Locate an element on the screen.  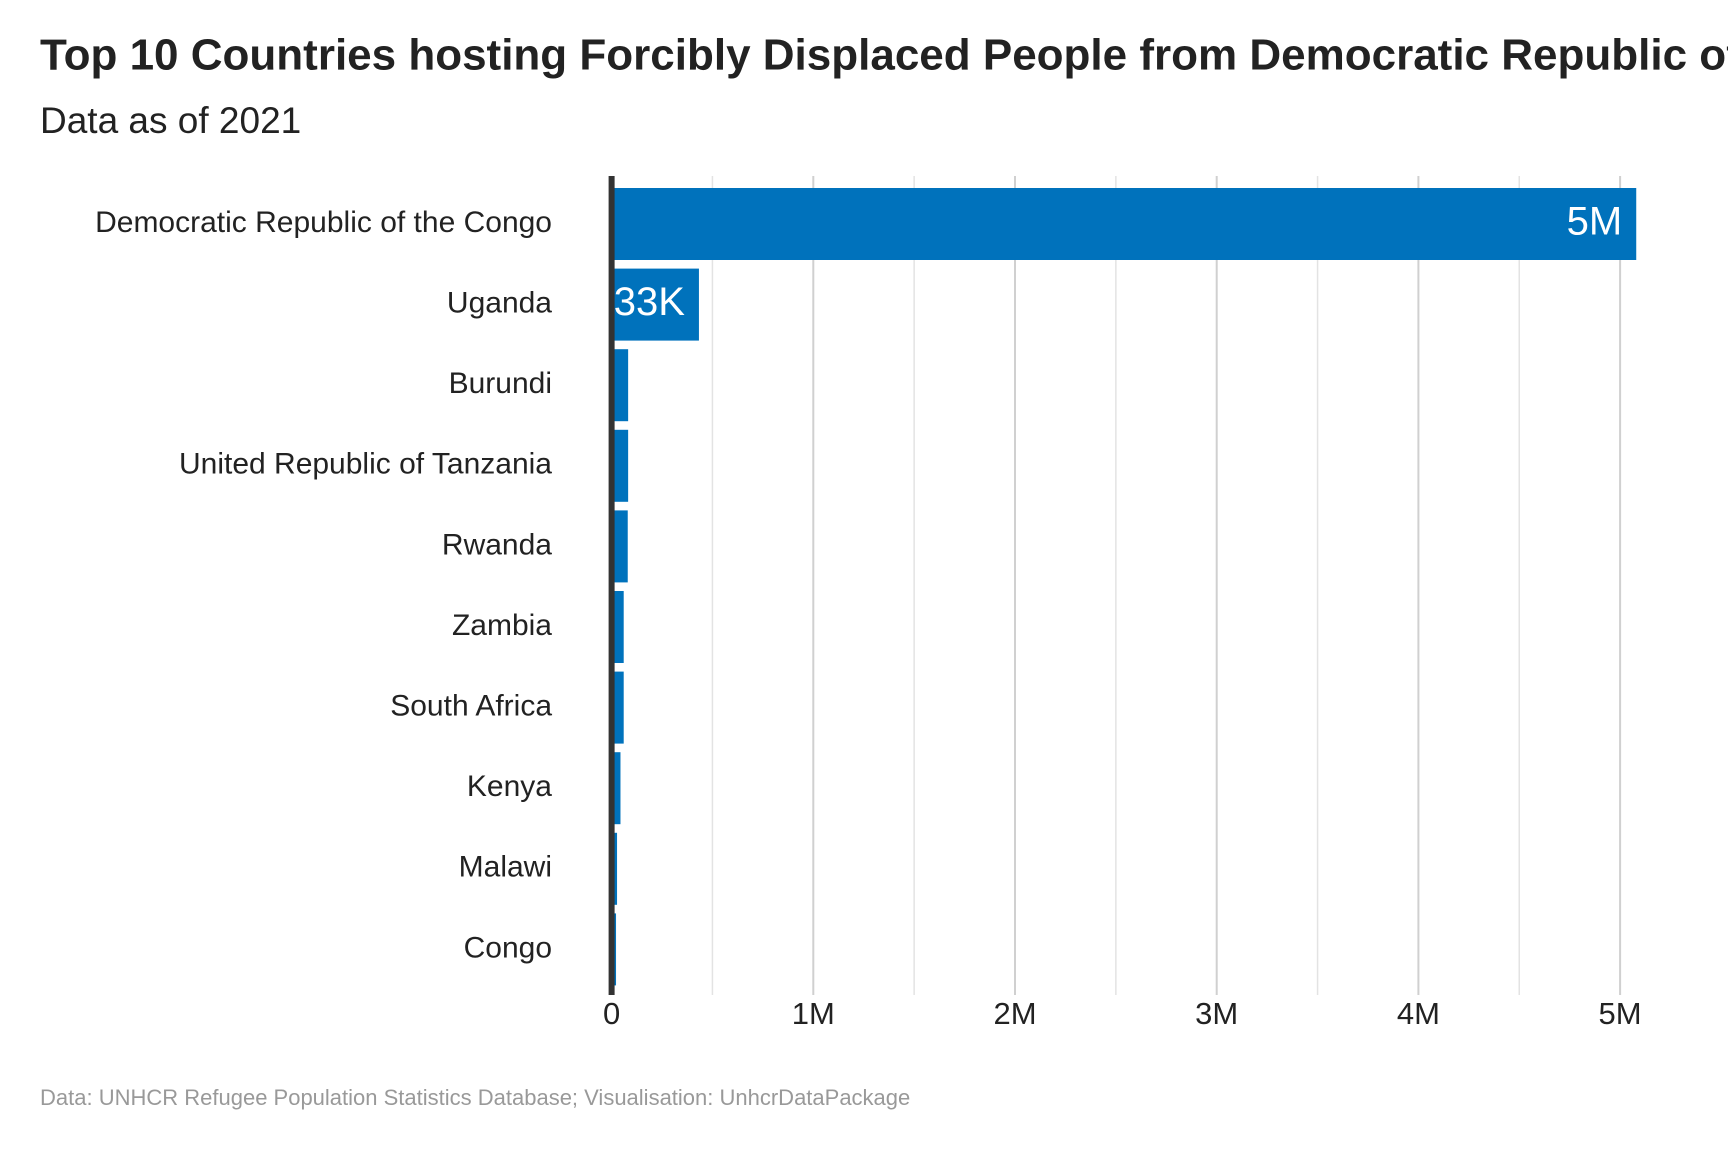
x-tick-label: 1M is located at coordinates (813, 1013).